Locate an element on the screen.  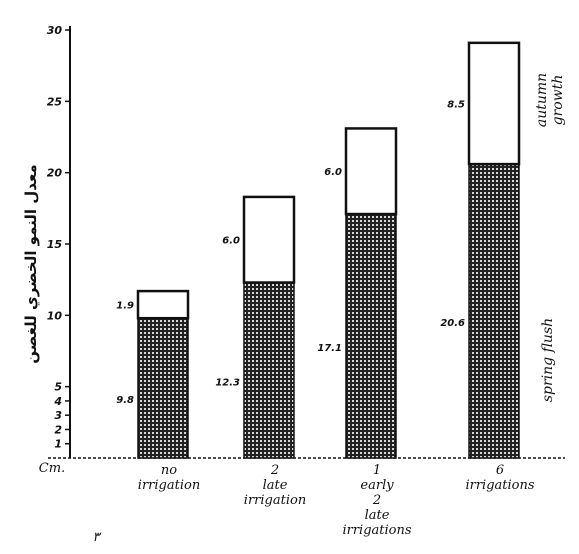
y-tick-label: 1 is located at coordinates (58, 444).